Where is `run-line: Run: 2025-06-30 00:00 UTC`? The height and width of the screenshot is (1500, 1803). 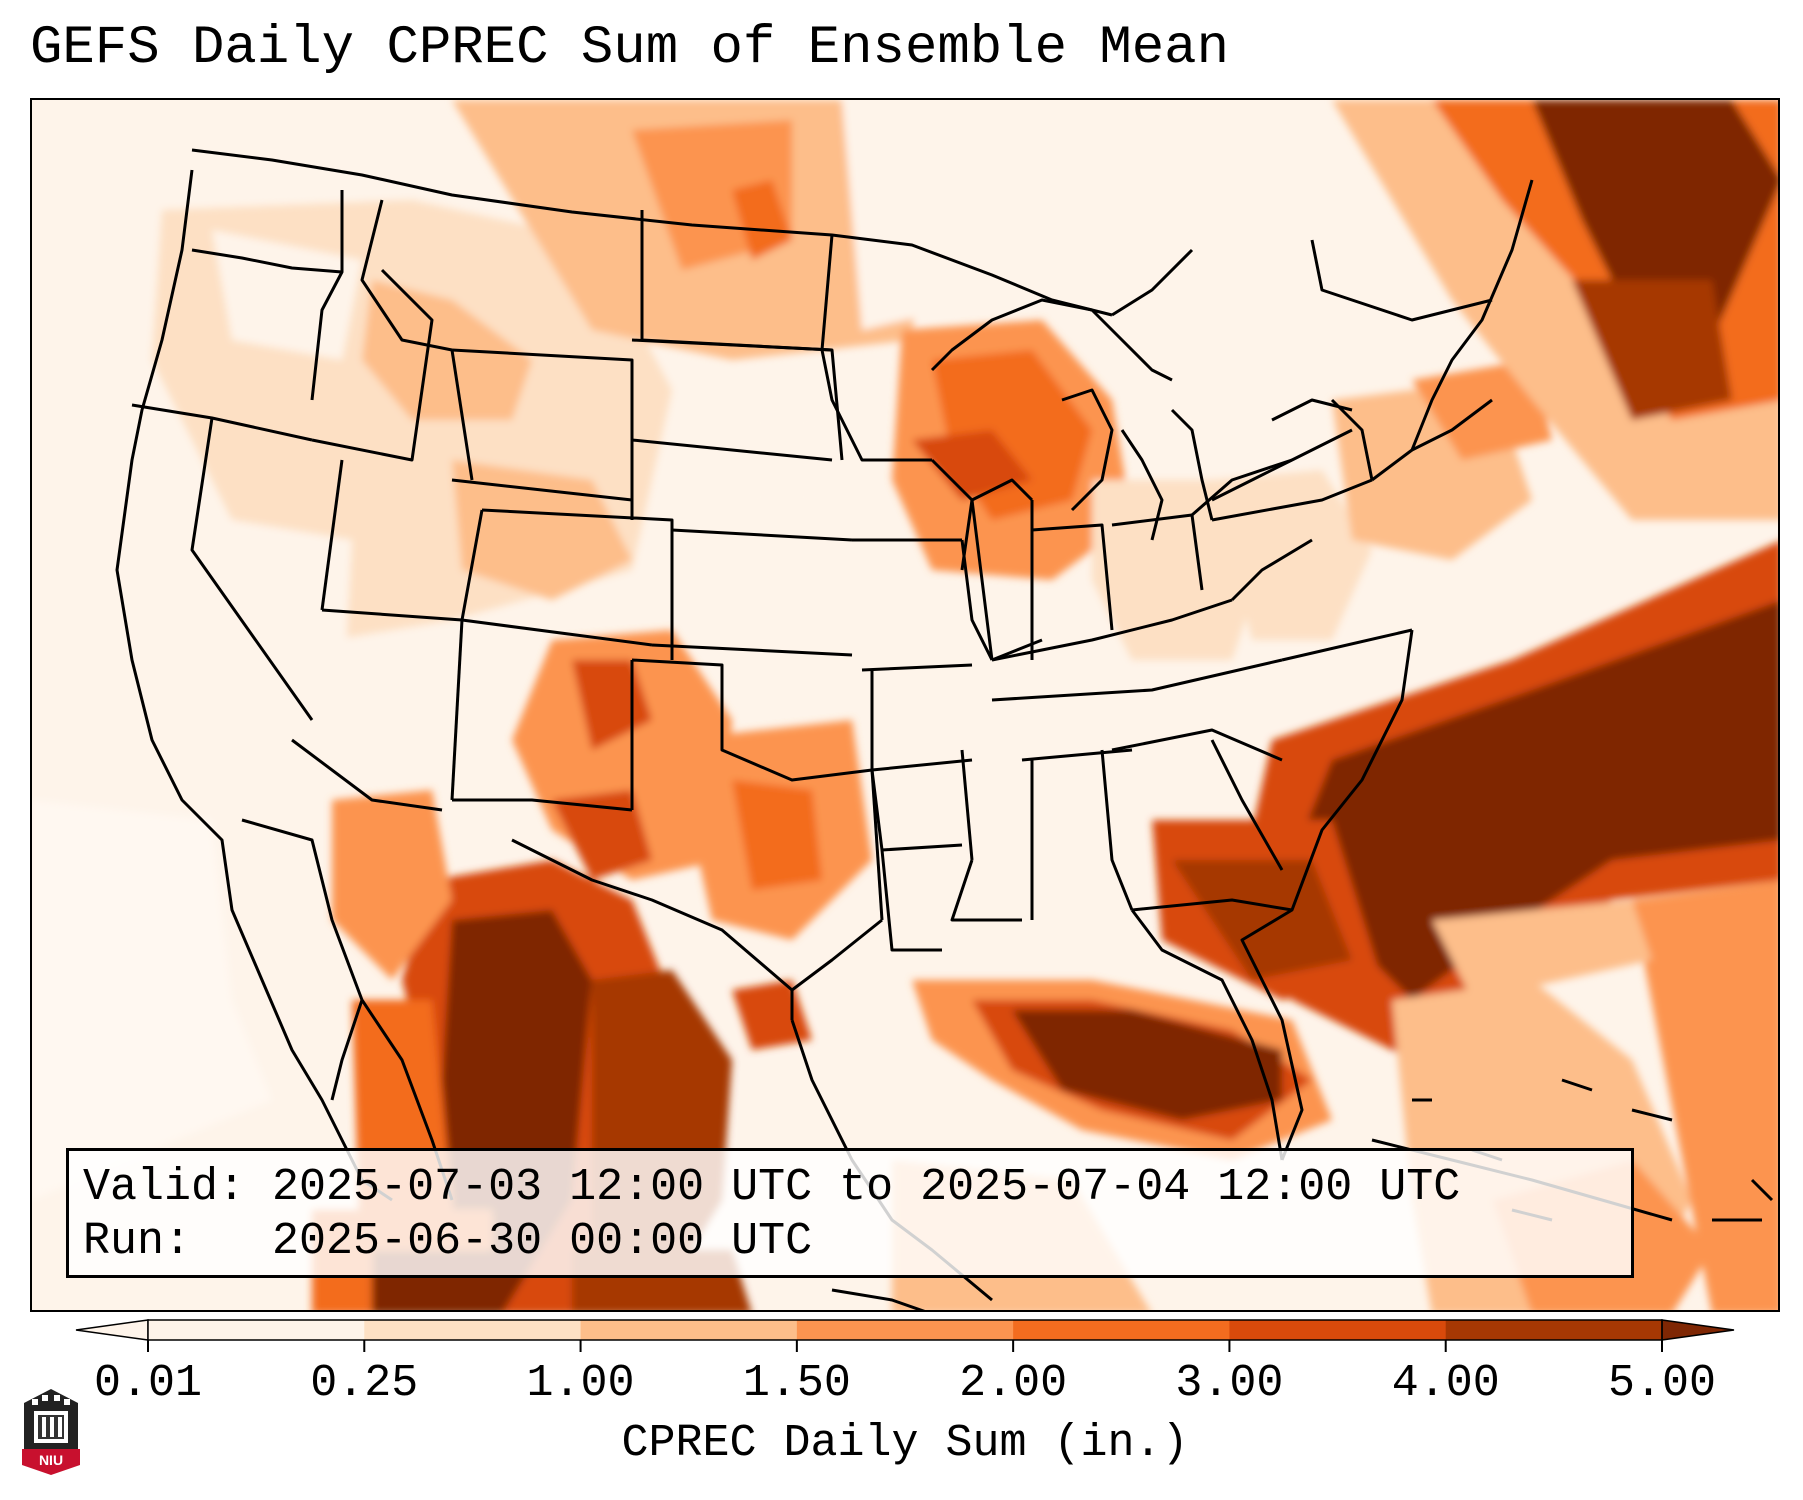
run-line: Run: 2025-06-30 00:00 UTC is located at coordinates (850, 1242).